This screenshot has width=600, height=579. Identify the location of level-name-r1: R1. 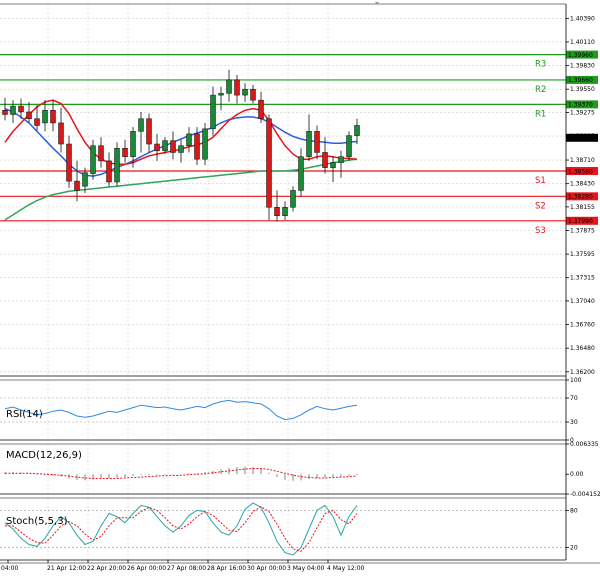
(540, 114).